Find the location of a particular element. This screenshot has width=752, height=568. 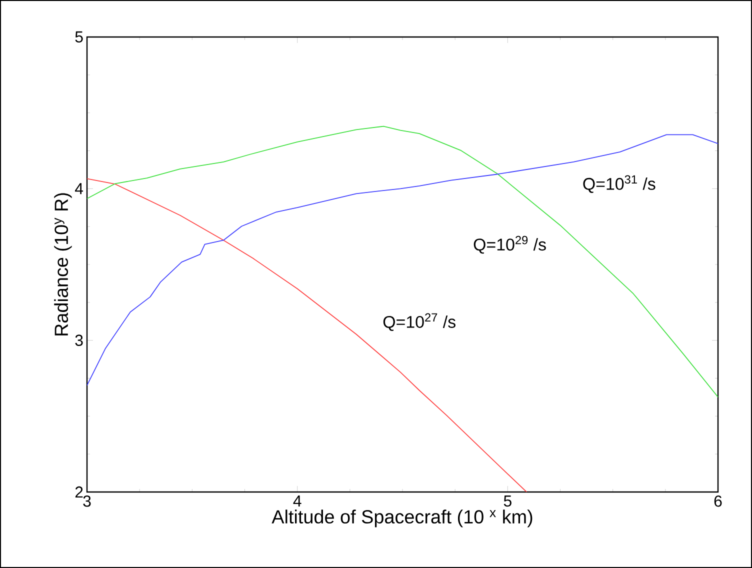

x-tick-label: 3 is located at coordinates (87, 501).